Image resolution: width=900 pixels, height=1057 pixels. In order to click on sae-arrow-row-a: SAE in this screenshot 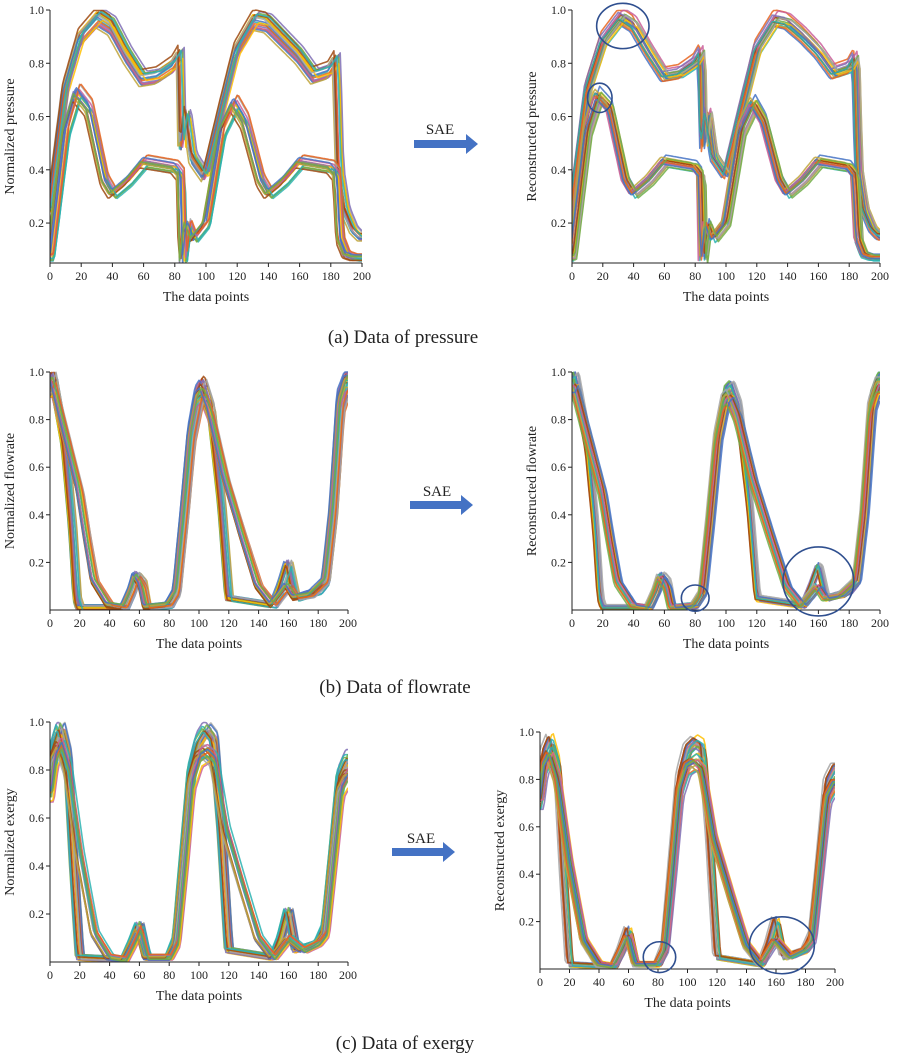, I will do `click(446, 138)`.